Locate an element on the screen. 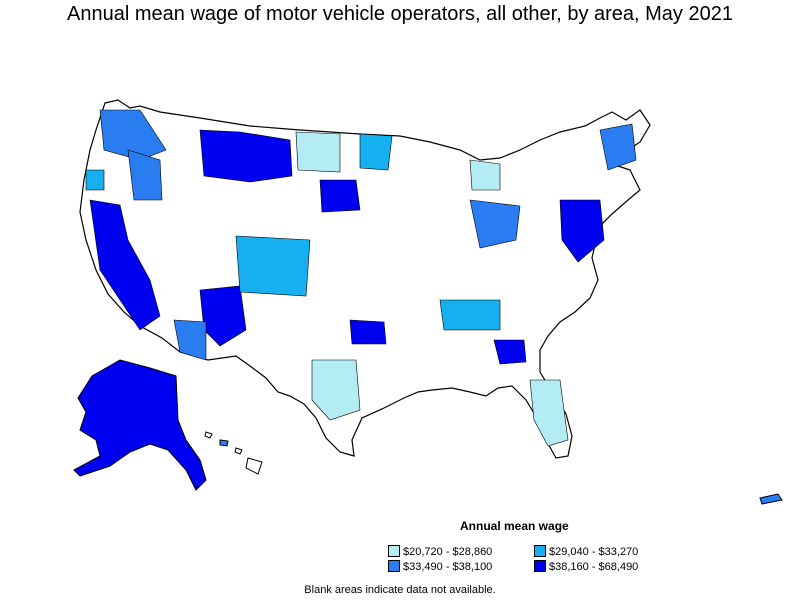 The image size is (800, 600). puerto-rico is located at coordinates (771, 499).